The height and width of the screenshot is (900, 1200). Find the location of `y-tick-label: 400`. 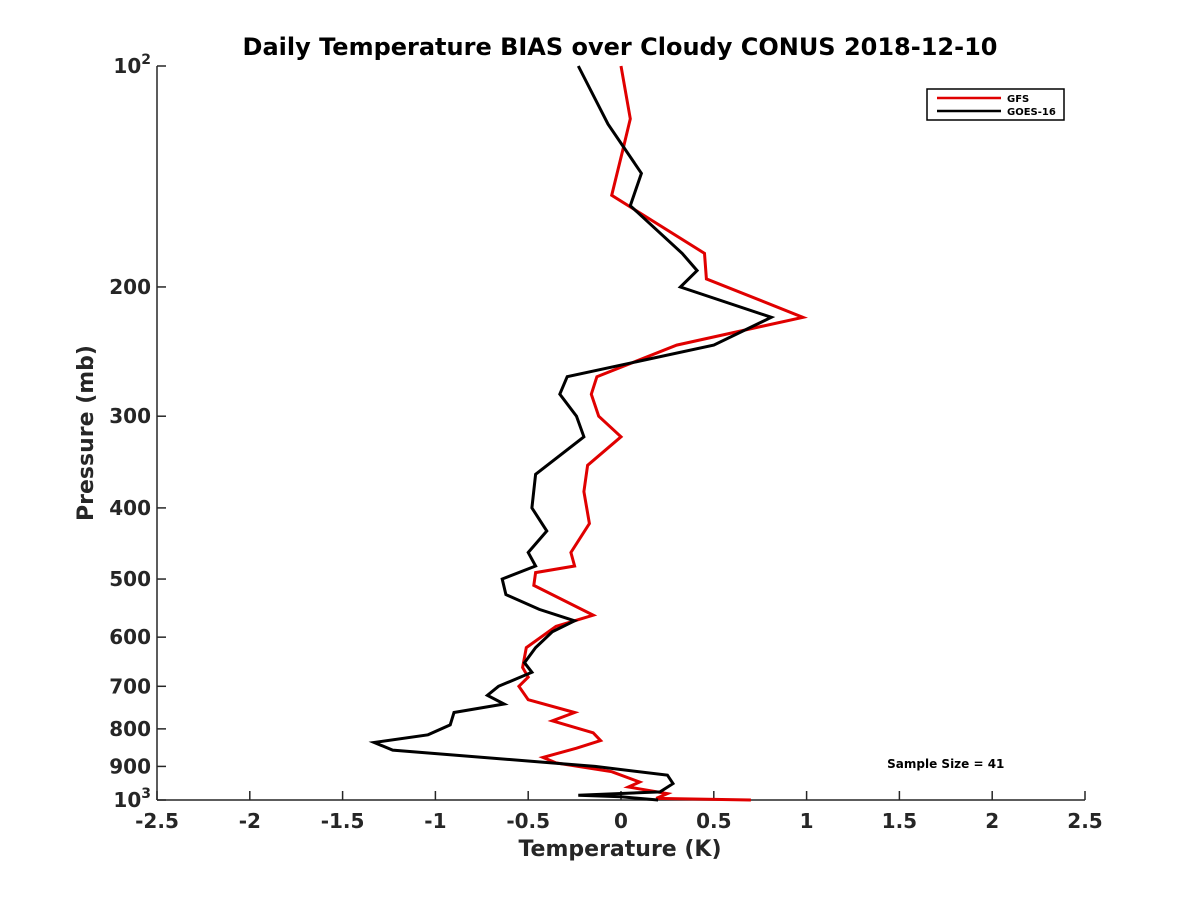

y-tick-label: 400 is located at coordinates (130, 508).